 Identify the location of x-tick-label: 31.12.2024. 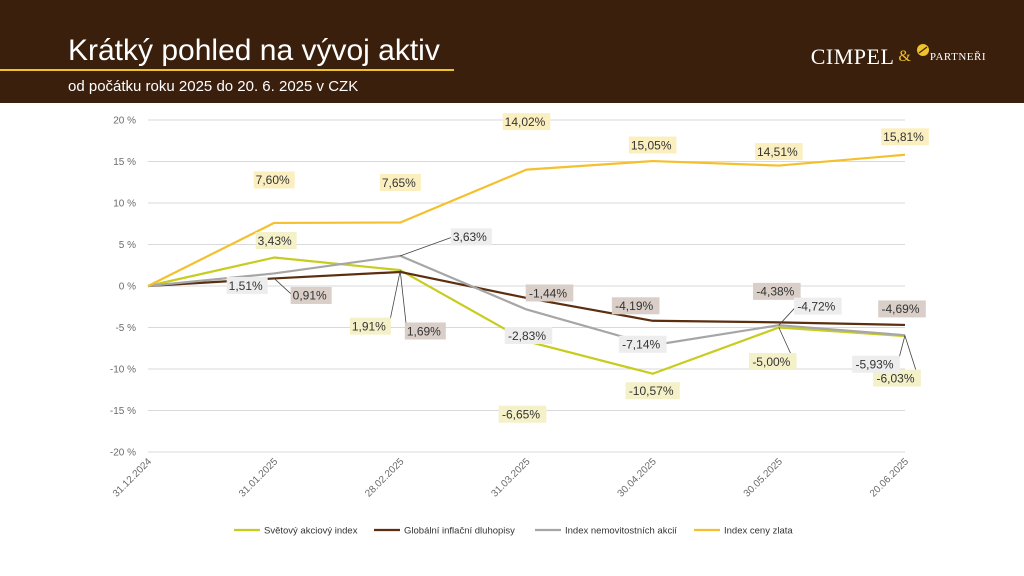
(132, 477).